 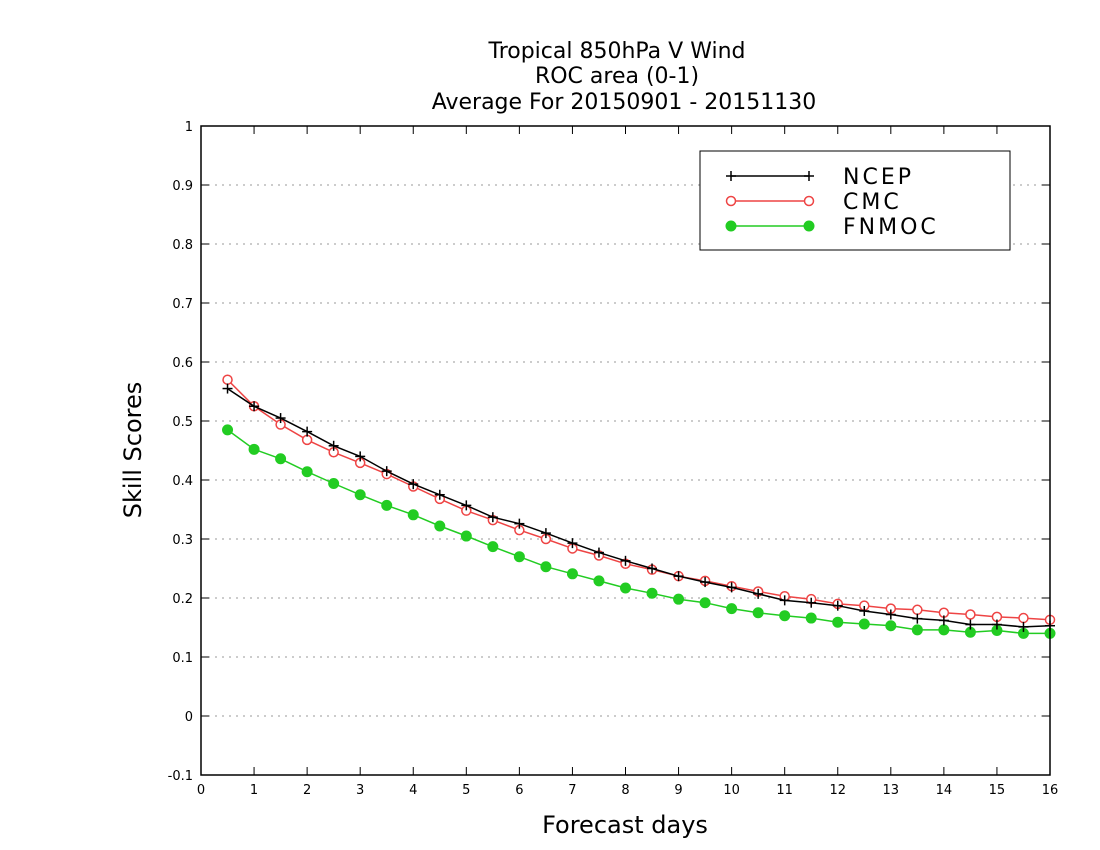 I want to click on x-tick-label: 7, so click(x=572, y=790).